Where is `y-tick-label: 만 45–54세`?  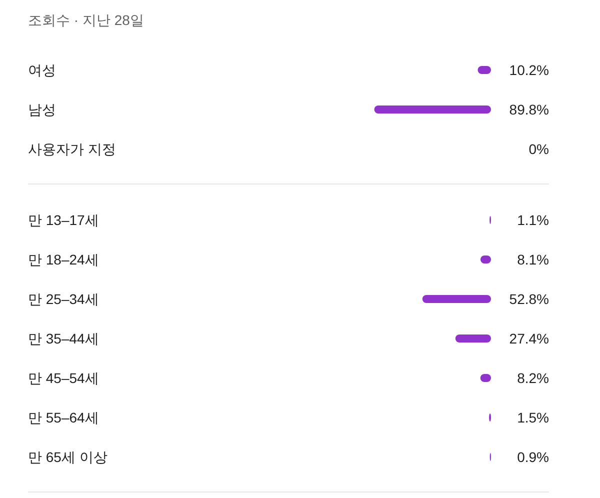
y-tick-label: 만 45–54세 is located at coordinates (63, 378).